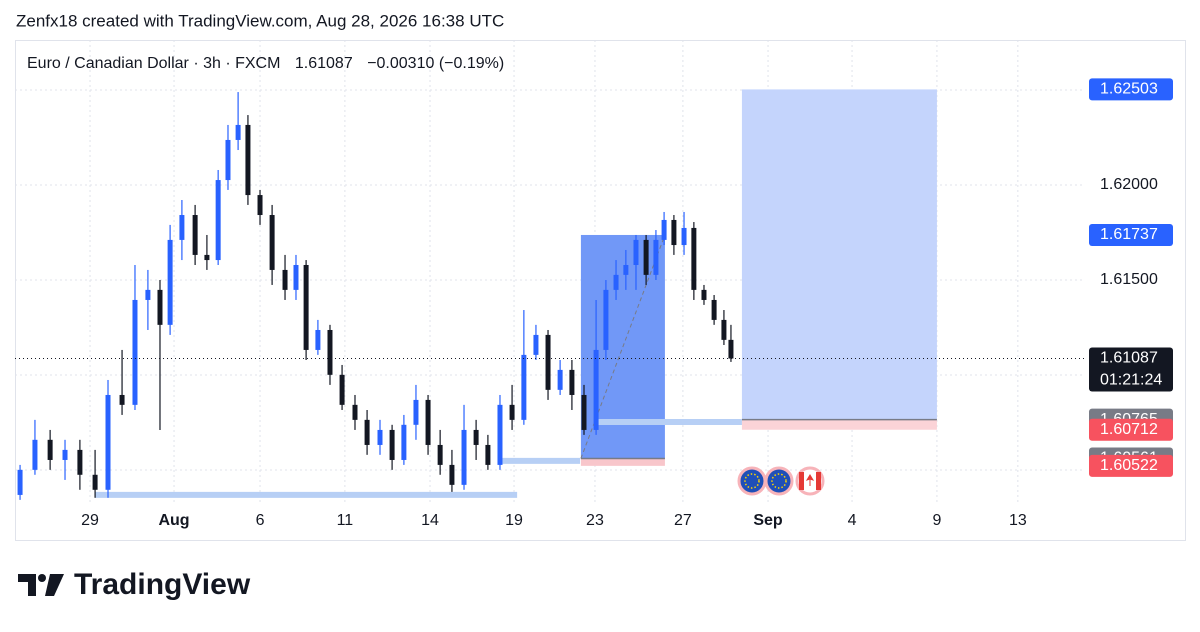  I want to click on legend-change: −0.00310 (−0.19%), so click(435, 63).